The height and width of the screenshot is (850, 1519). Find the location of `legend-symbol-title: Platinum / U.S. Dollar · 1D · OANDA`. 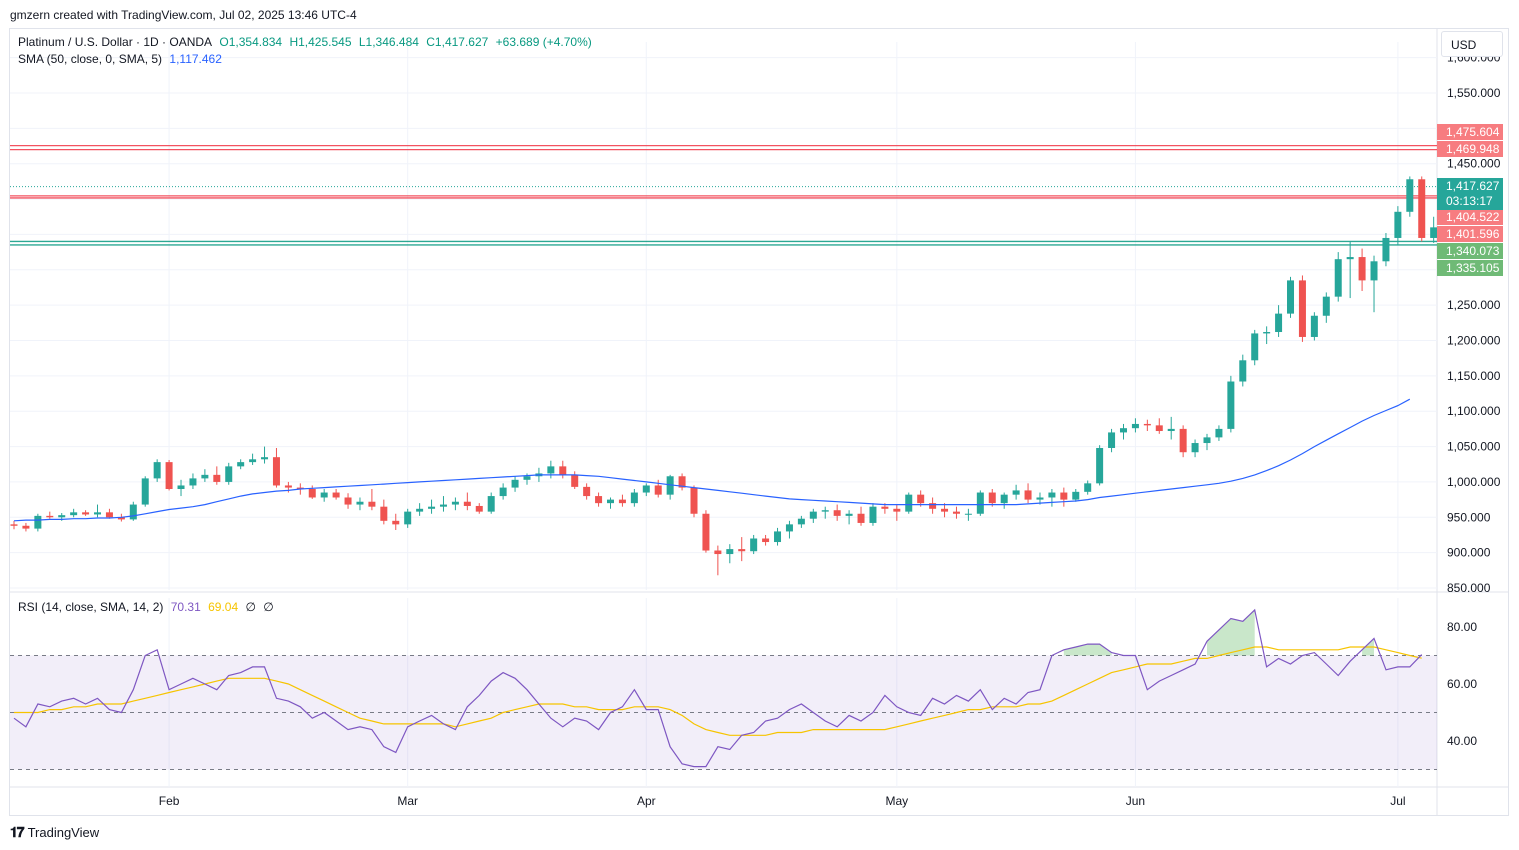

legend-symbol-title: Platinum / U.S. Dollar · 1D · OANDA is located at coordinates (115, 42).